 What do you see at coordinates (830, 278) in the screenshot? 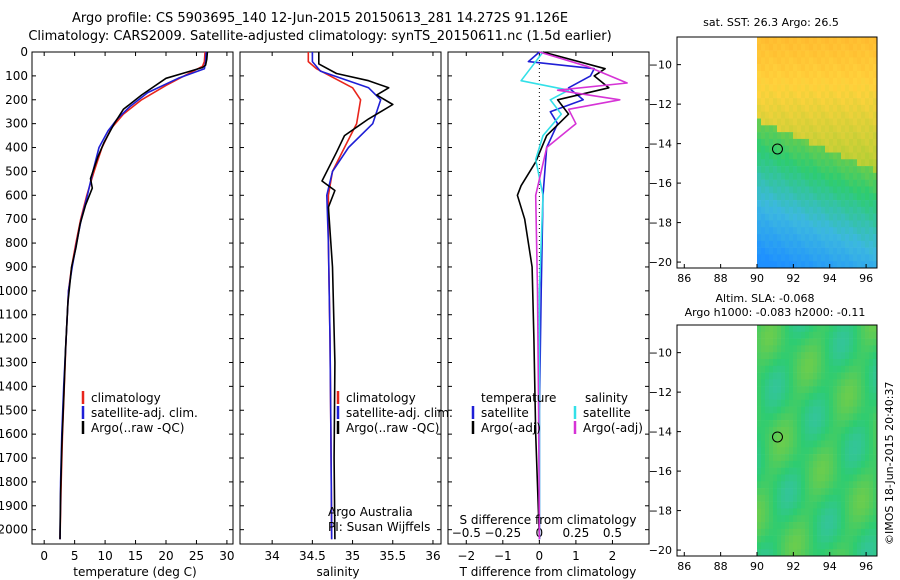
I see `map-x-tick-label: 94` at bounding box center [830, 278].